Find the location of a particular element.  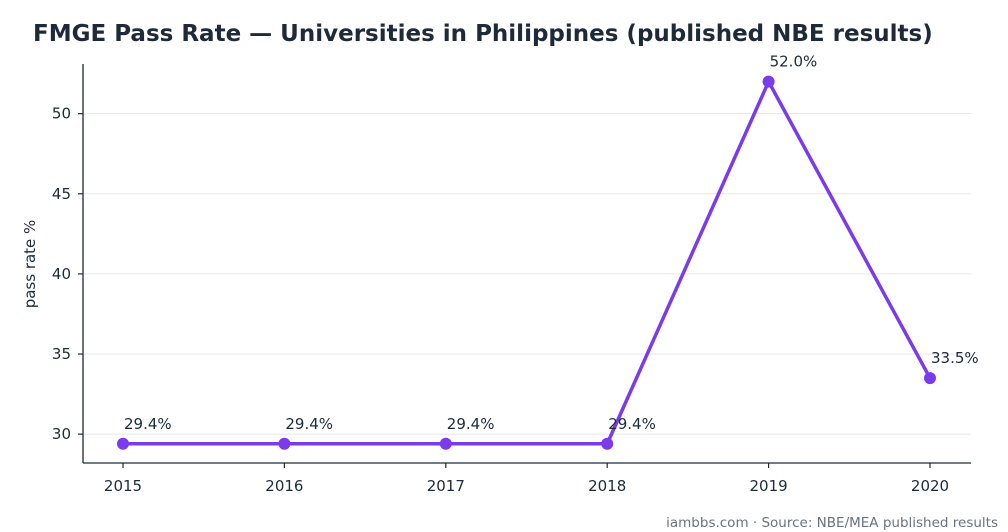

y-tick-label: 35 is located at coordinates (61, 354).